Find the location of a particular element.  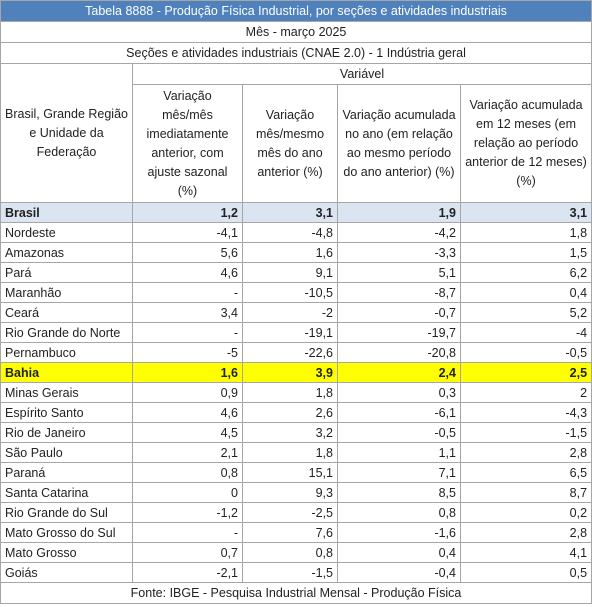

table-row: Rio de Janeiro 4,5 3,2 -0,5 -1,5 is located at coordinates (296, 432).